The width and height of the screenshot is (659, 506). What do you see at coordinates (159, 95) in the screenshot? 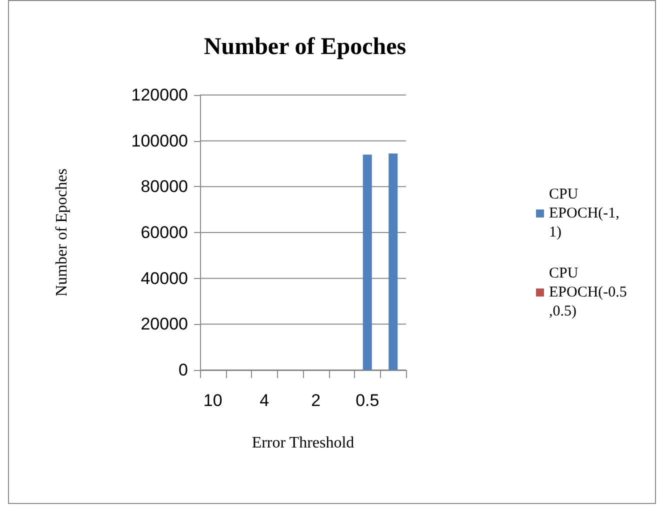
I see `y-tick-label: 120000` at bounding box center [159, 95].